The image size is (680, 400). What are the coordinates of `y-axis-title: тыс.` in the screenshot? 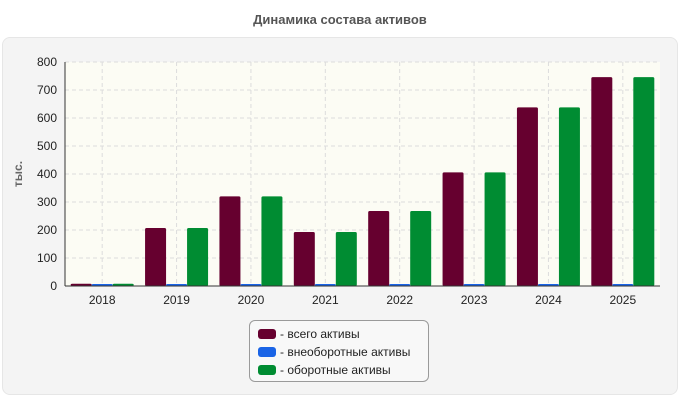 It's located at (18, 174).